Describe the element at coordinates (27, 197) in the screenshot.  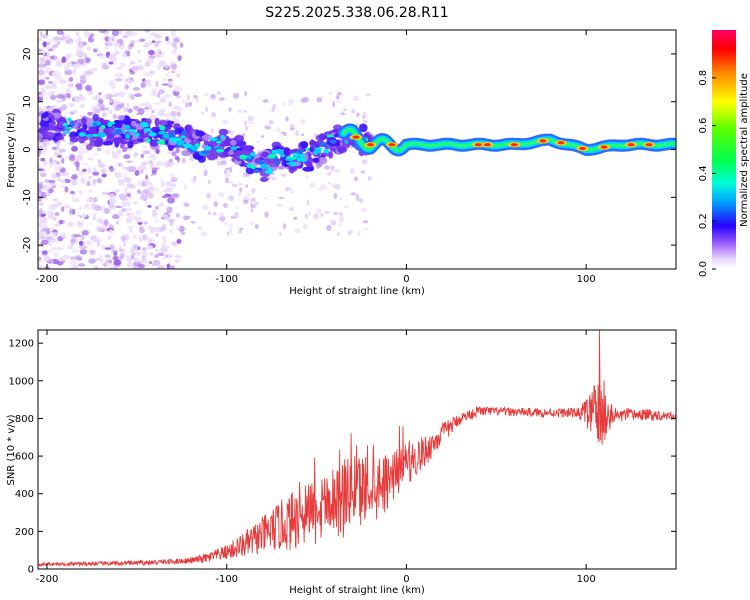
I see `y-tick-label: -10` at that location.